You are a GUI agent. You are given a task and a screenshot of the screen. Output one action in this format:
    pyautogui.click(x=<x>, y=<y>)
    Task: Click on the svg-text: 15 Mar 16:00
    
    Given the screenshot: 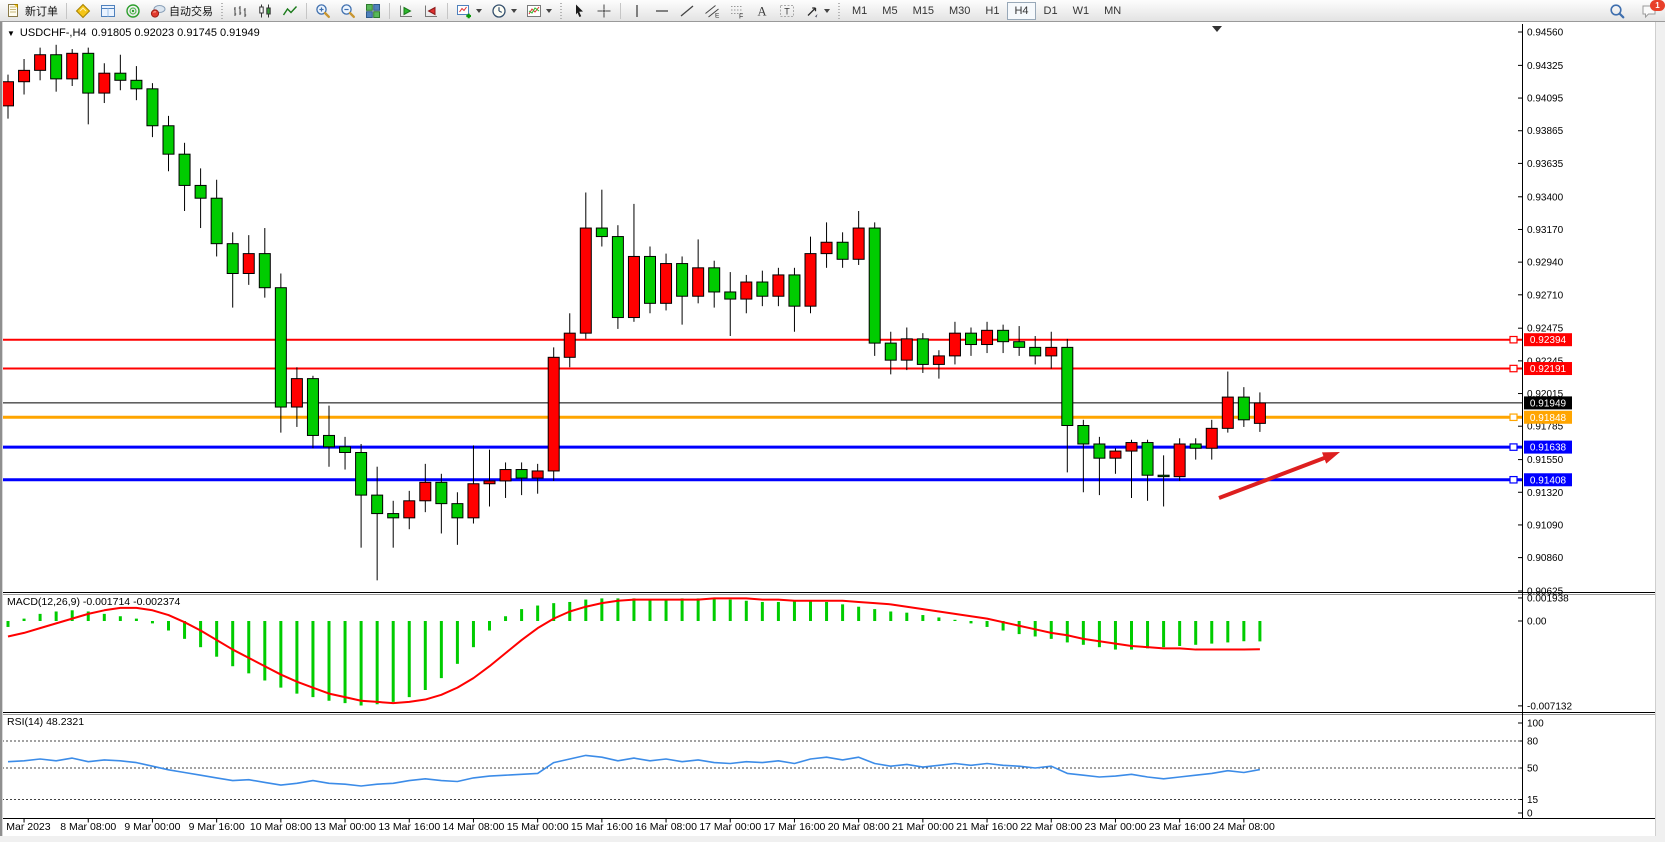 What is the action you would take?
    pyautogui.click(x=602, y=827)
    